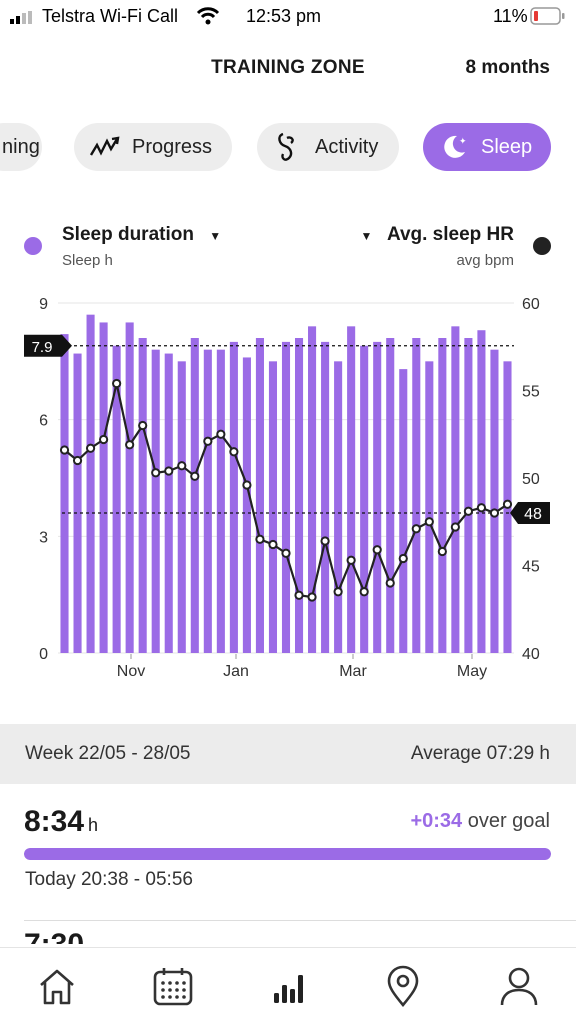  What do you see at coordinates (110, 16) in the screenshot?
I see `carrier-label: Telstra Wi-Fi Call` at bounding box center [110, 16].